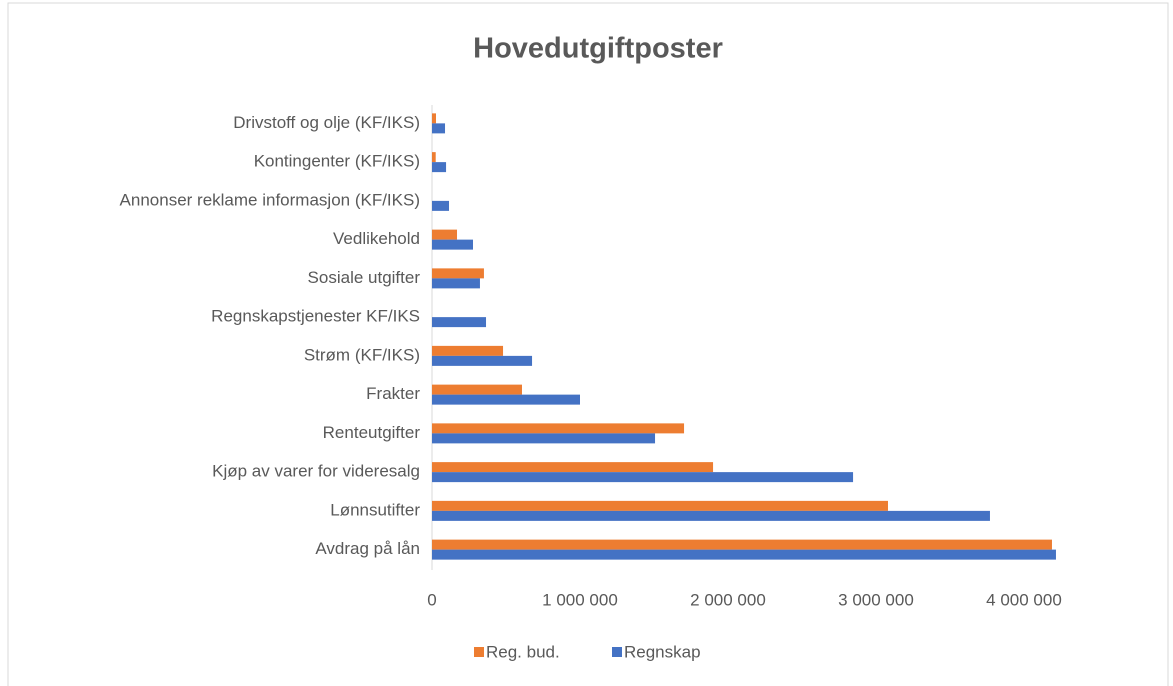 This screenshot has height=686, width=1173. Describe the element at coordinates (367, 548) in the screenshot. I see `y-tick-label: Avdrag på lån` at that location.